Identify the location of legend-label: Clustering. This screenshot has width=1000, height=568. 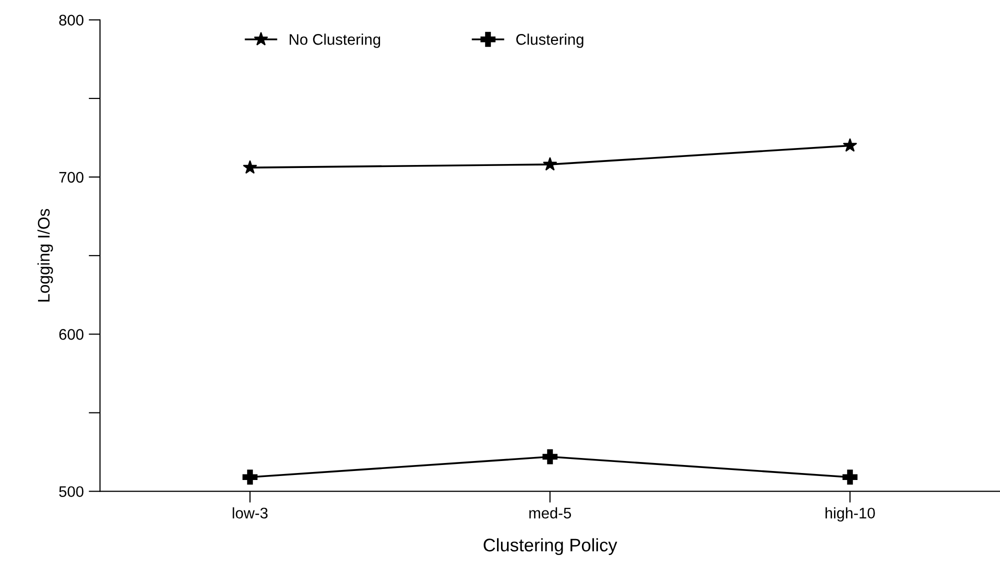
(550, 41).